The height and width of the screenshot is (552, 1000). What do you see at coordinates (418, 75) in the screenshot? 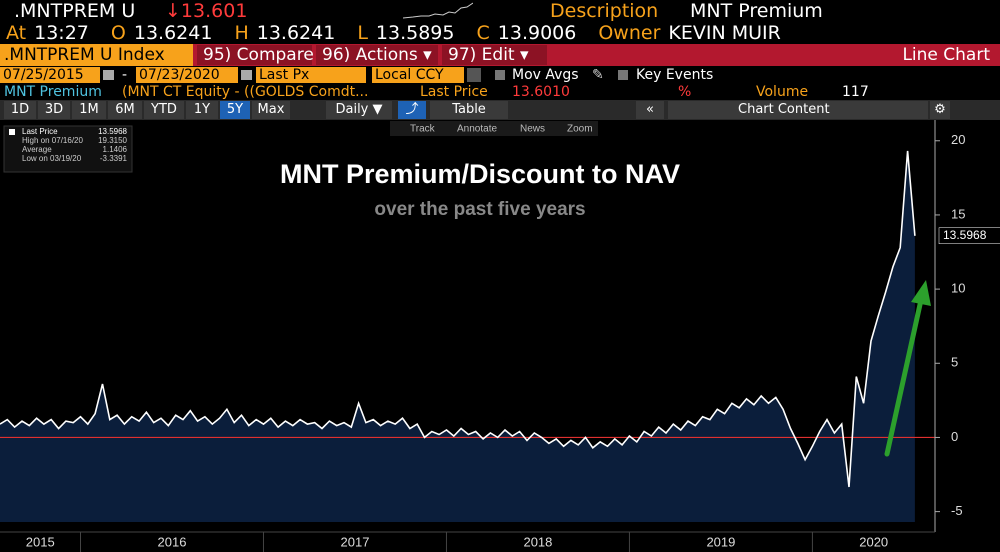
I see `currency-select: Local CCY` at bounding box center [418, 75].